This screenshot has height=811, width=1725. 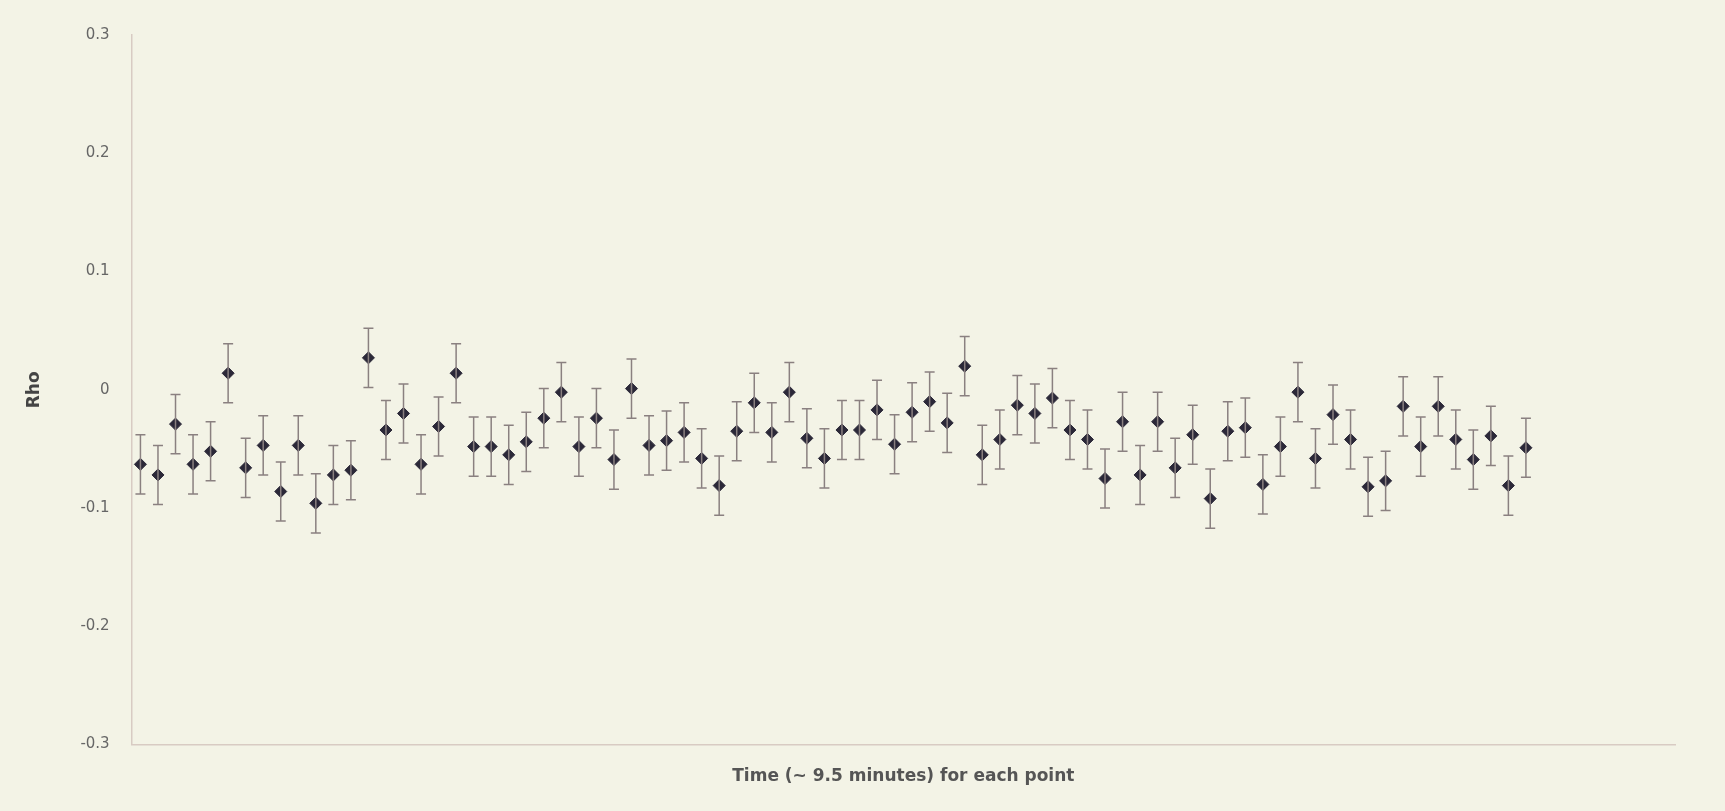 I want to click on y-tick-label: -0.3, so click(x=95, y=743).